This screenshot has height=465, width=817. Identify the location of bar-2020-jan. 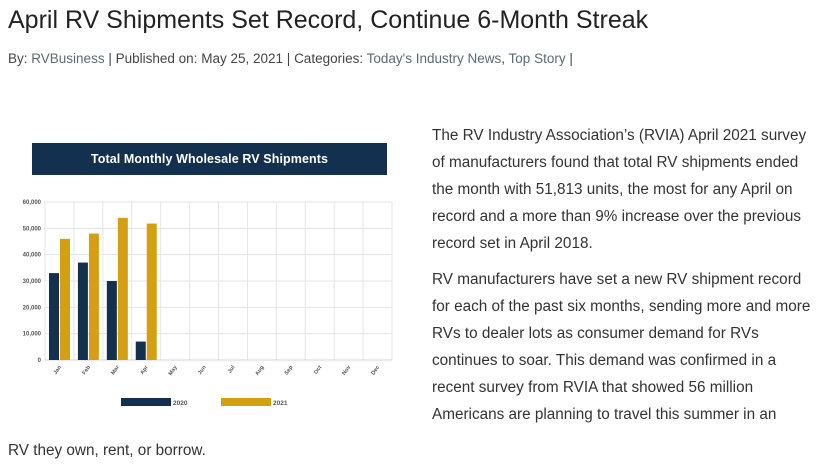
(54, 316).